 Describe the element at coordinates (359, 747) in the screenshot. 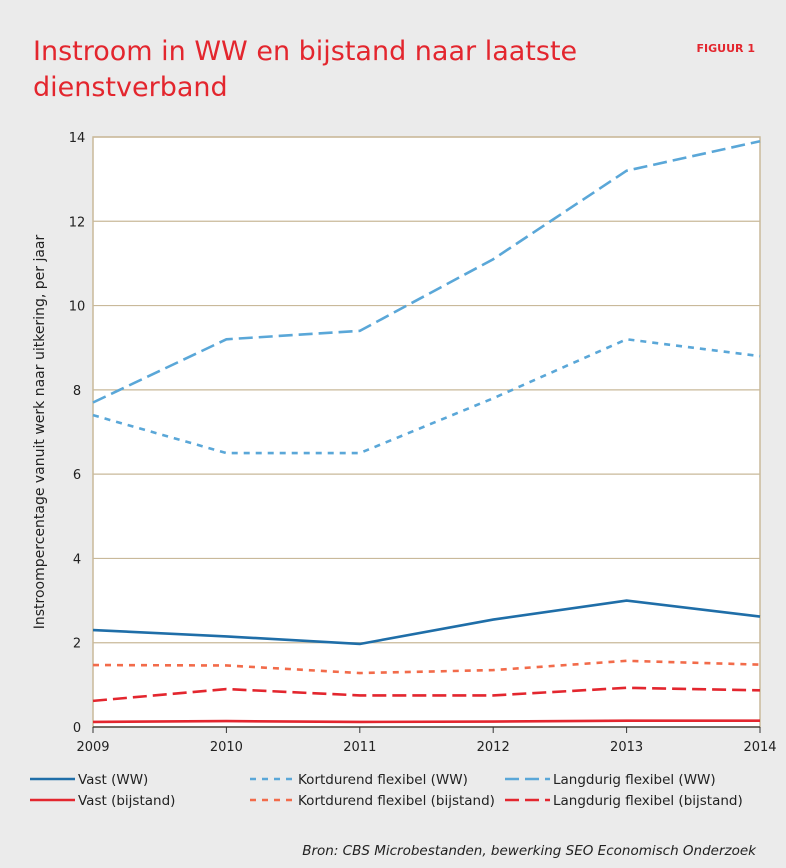

I see `x-tick-label: 2011` at that location.